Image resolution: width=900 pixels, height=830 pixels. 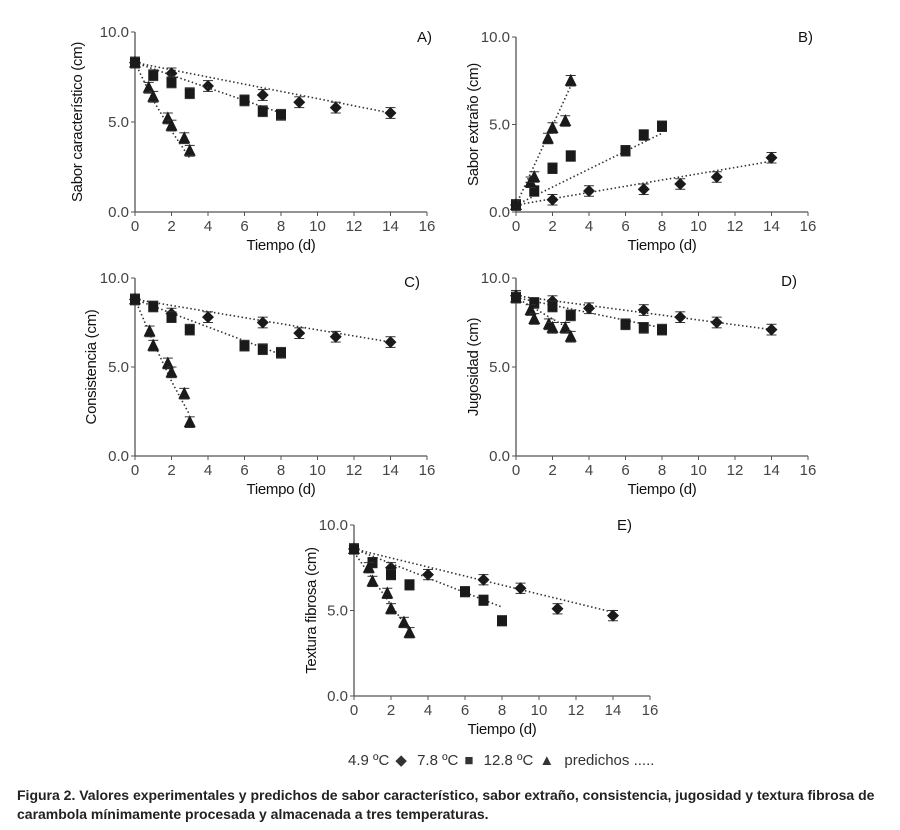 I want to click on panel-label: C), so click(x=412, y=282).